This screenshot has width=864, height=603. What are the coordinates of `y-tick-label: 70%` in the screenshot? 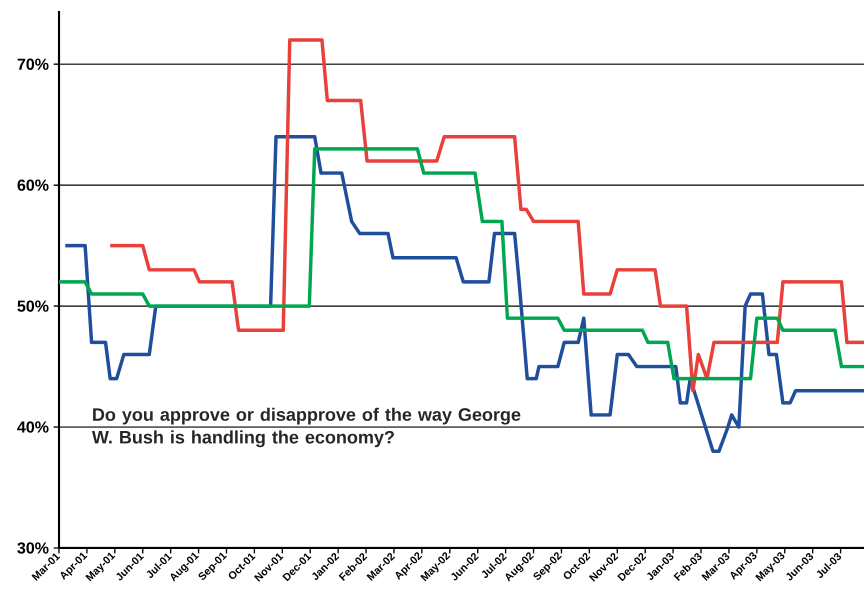 It's located at (33, 64).